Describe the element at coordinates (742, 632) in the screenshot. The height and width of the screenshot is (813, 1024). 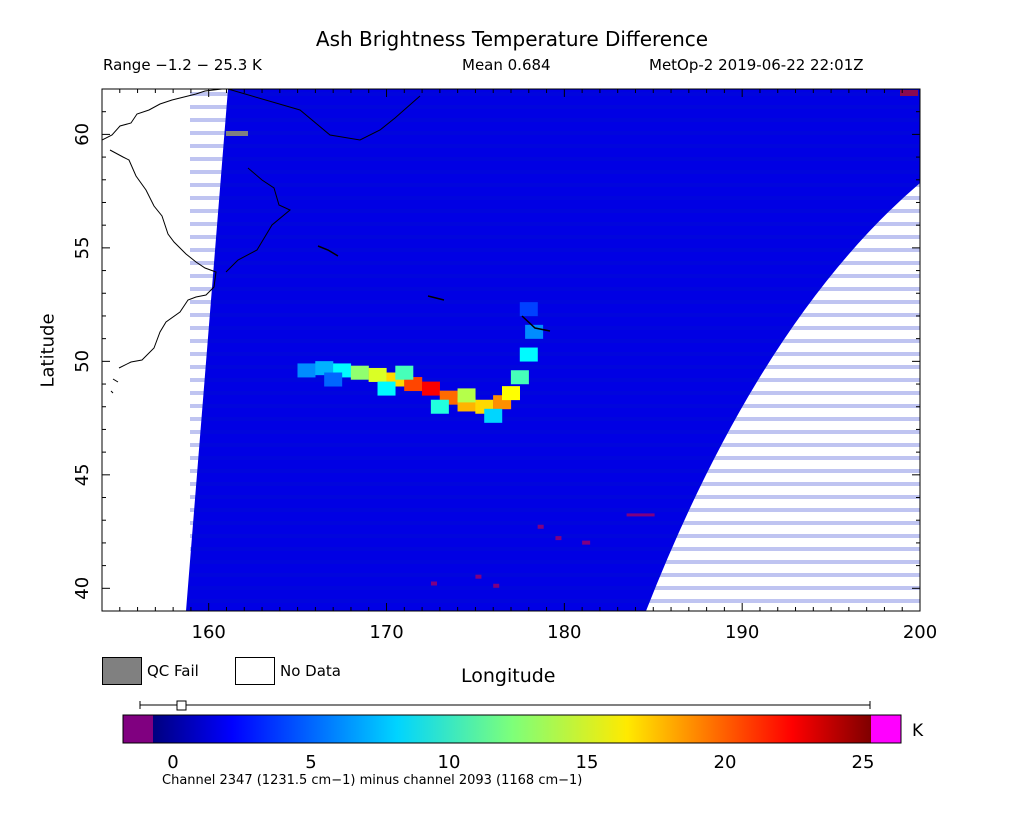
I see `x-tick-label: 190` at that location.